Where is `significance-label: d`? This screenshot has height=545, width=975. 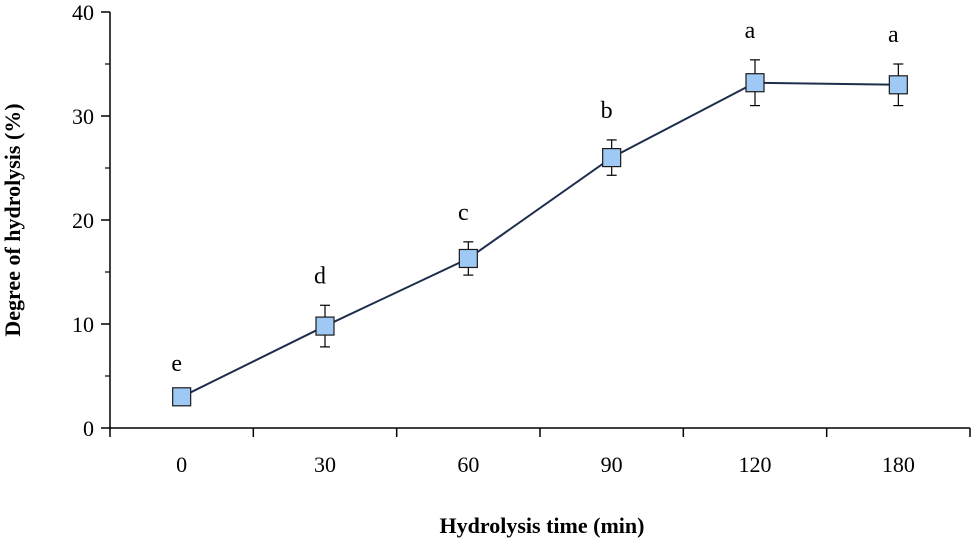 significance-label: d is located at coordinates (320, 276).